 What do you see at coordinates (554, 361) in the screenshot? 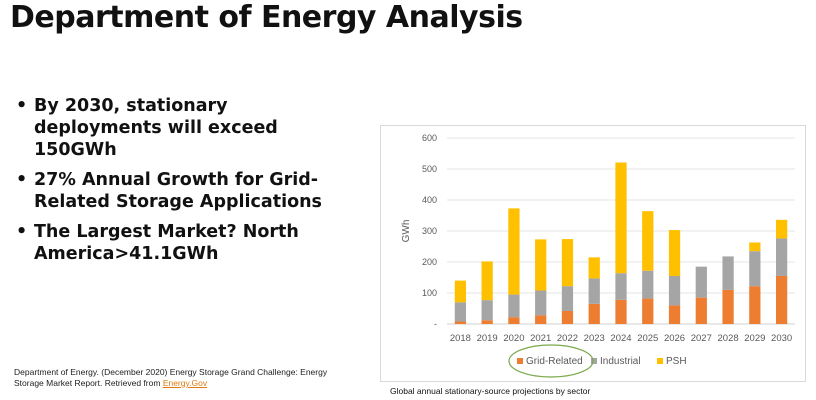
I see `legend-label: Grid-Related` at bounding box center [554, 361].